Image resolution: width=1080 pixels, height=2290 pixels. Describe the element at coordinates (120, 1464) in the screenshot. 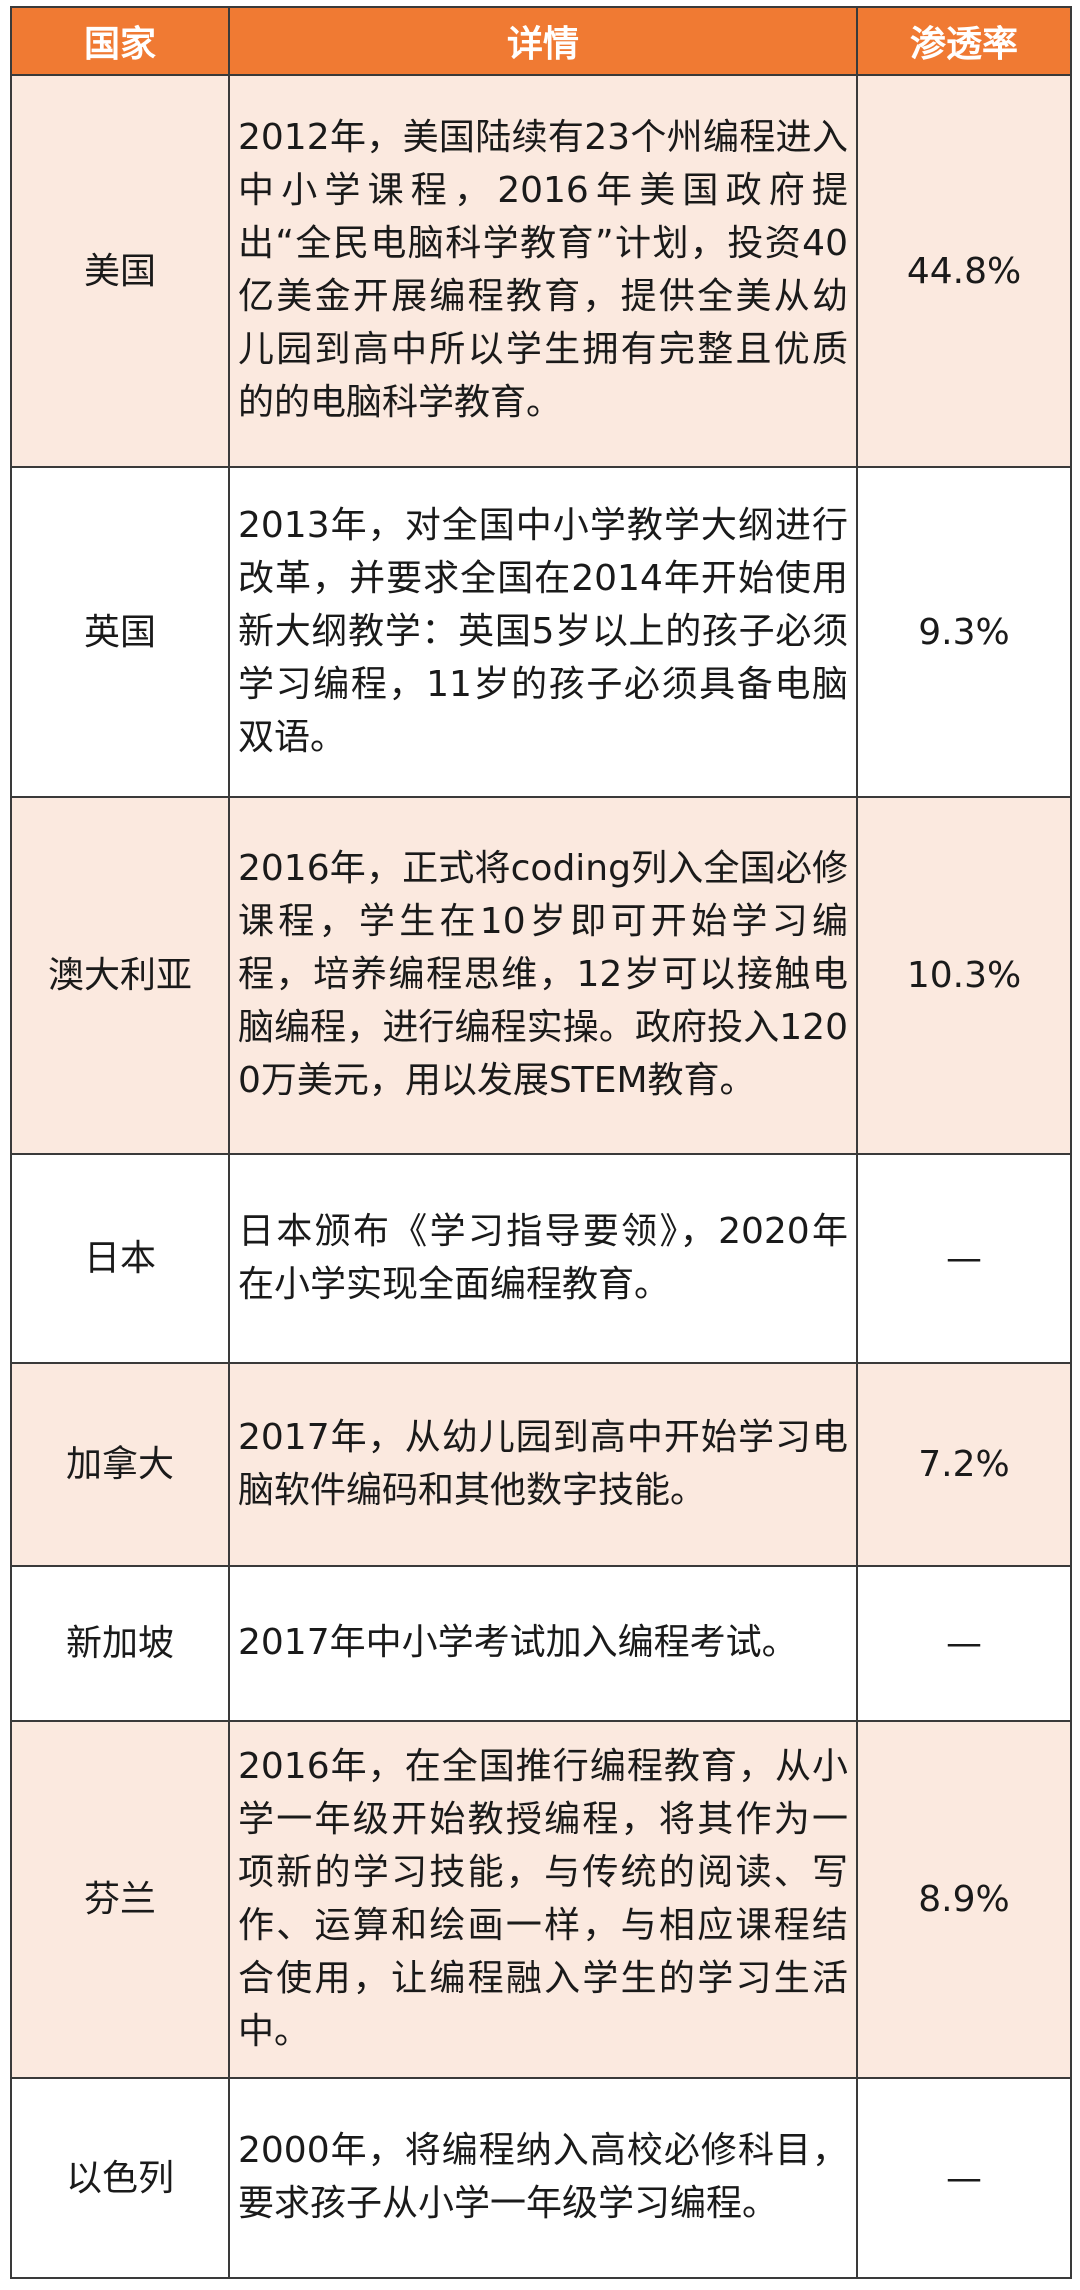

I see `country-cell: 加拿大` at that location.